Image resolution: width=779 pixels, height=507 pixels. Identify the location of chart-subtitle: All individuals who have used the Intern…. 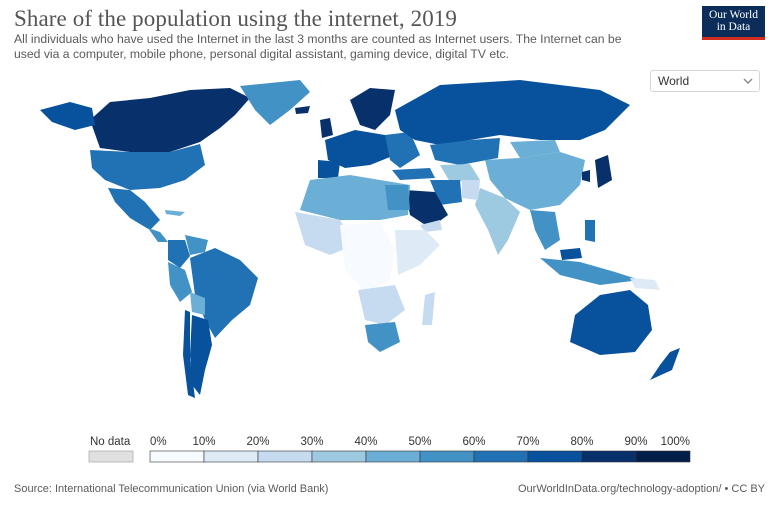
(318, 46).